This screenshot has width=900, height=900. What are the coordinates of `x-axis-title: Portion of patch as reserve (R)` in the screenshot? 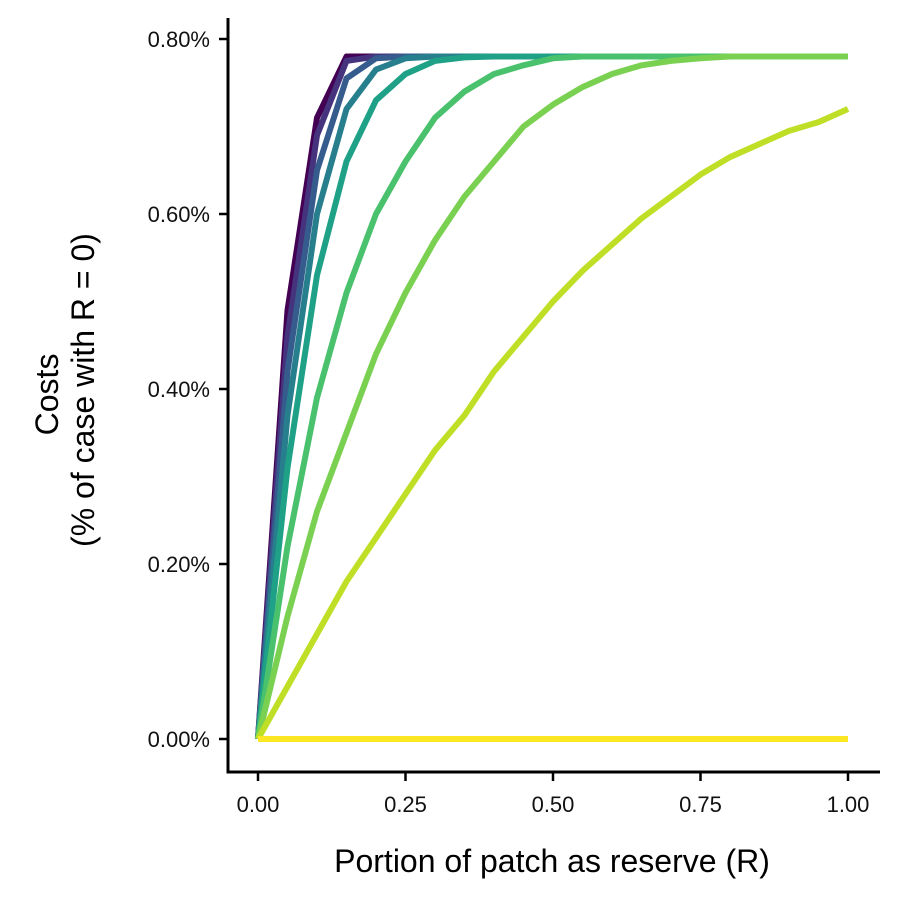 It's located at (552, 861).